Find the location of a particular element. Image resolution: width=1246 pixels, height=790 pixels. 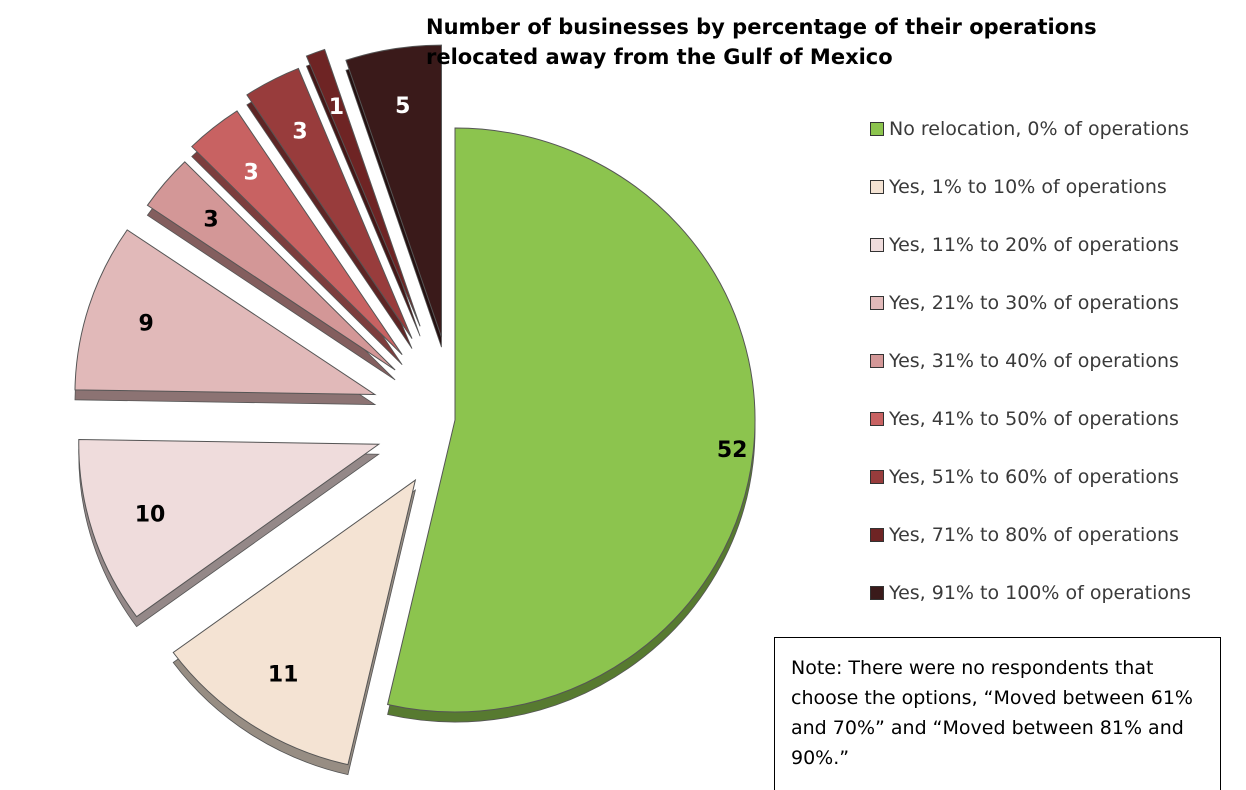

legend-label: Yes, 1% to 10% of operations is located at coordinates (1028, 187).